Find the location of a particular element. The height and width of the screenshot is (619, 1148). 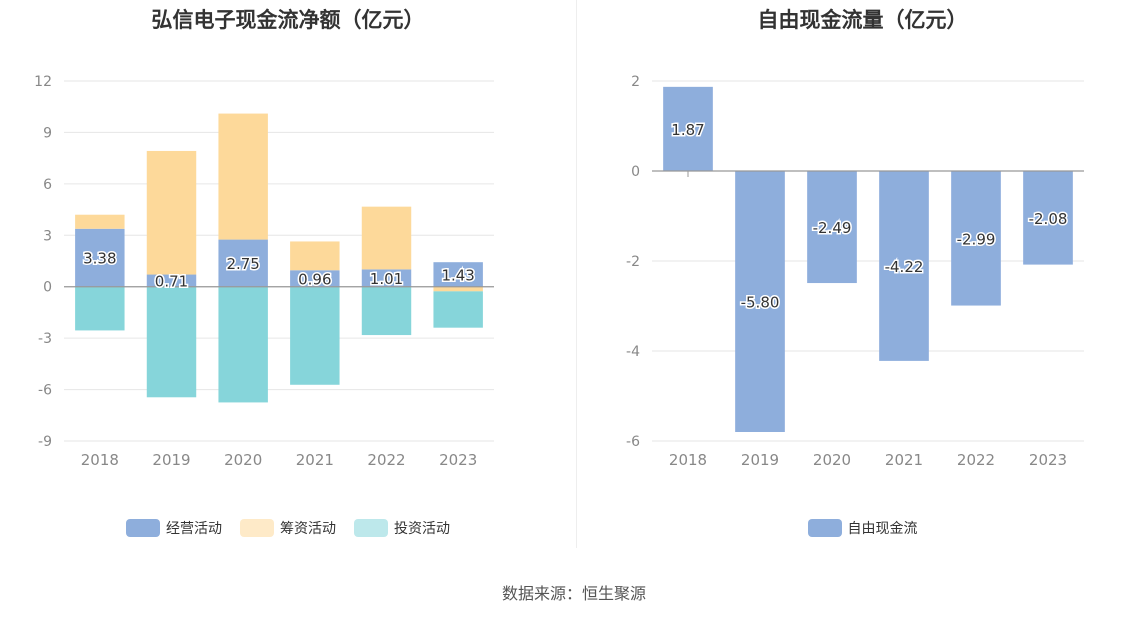

bar-自由现金流-2022 is located at coordinates (976, 238).